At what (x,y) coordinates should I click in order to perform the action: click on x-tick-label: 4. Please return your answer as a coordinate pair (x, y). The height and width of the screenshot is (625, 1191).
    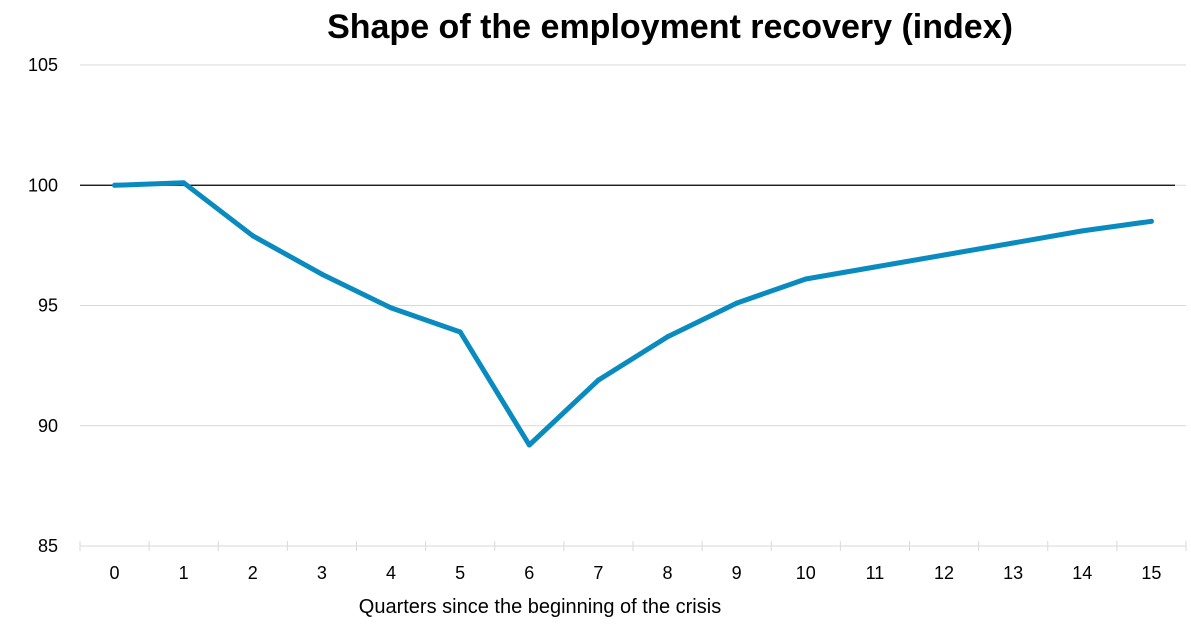
    Looking at the image, I should click on (391, 573).